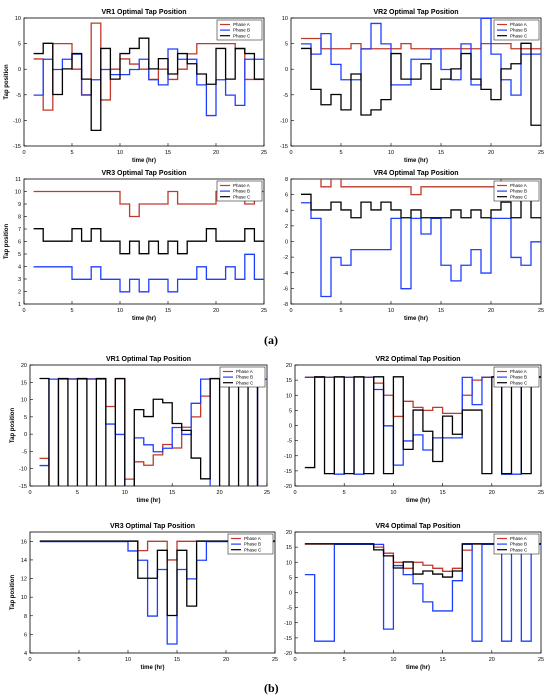 This screenshot has width=550, height=697. What do you see at coordinates (417, 526) in the screenshot?
I see `chart-title: VR4 Optimal Tap Position` at bounding box center [417, 526].